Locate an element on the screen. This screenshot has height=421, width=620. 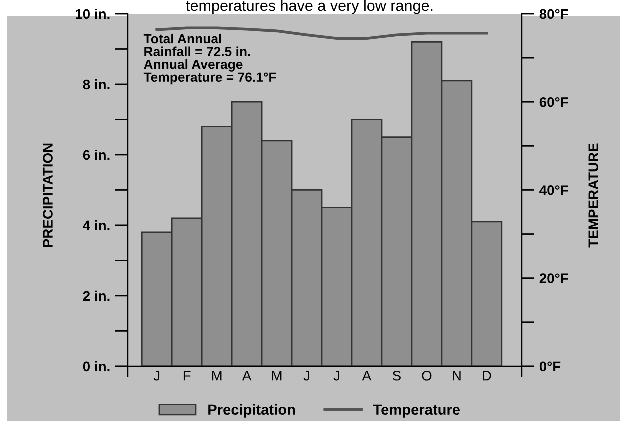
x-tick-label: S is located at coordinates (396, 375).